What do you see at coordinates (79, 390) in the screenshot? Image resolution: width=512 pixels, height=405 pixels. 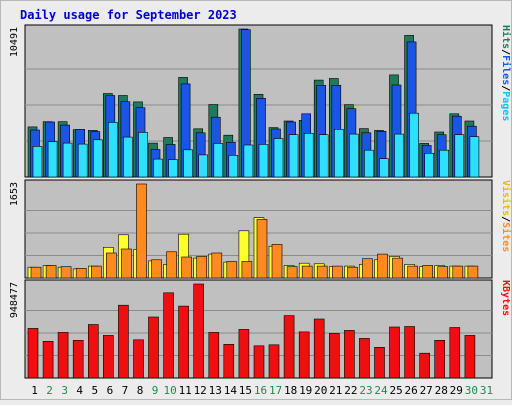 I see `x-tick-label: 4` at bounding box center [79, 390].